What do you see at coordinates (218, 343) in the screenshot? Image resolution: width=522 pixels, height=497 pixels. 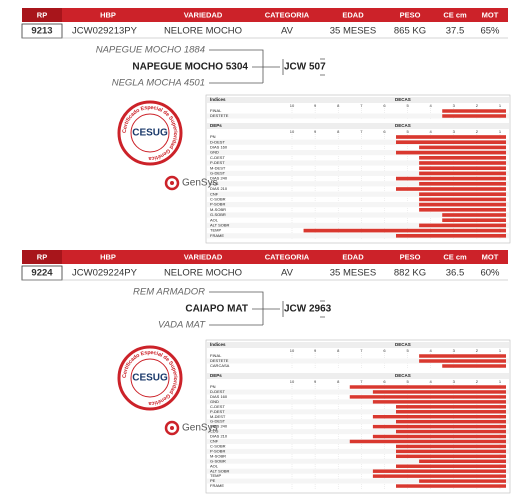 I see `section-title: Índices` at bounding box center [218, 343].